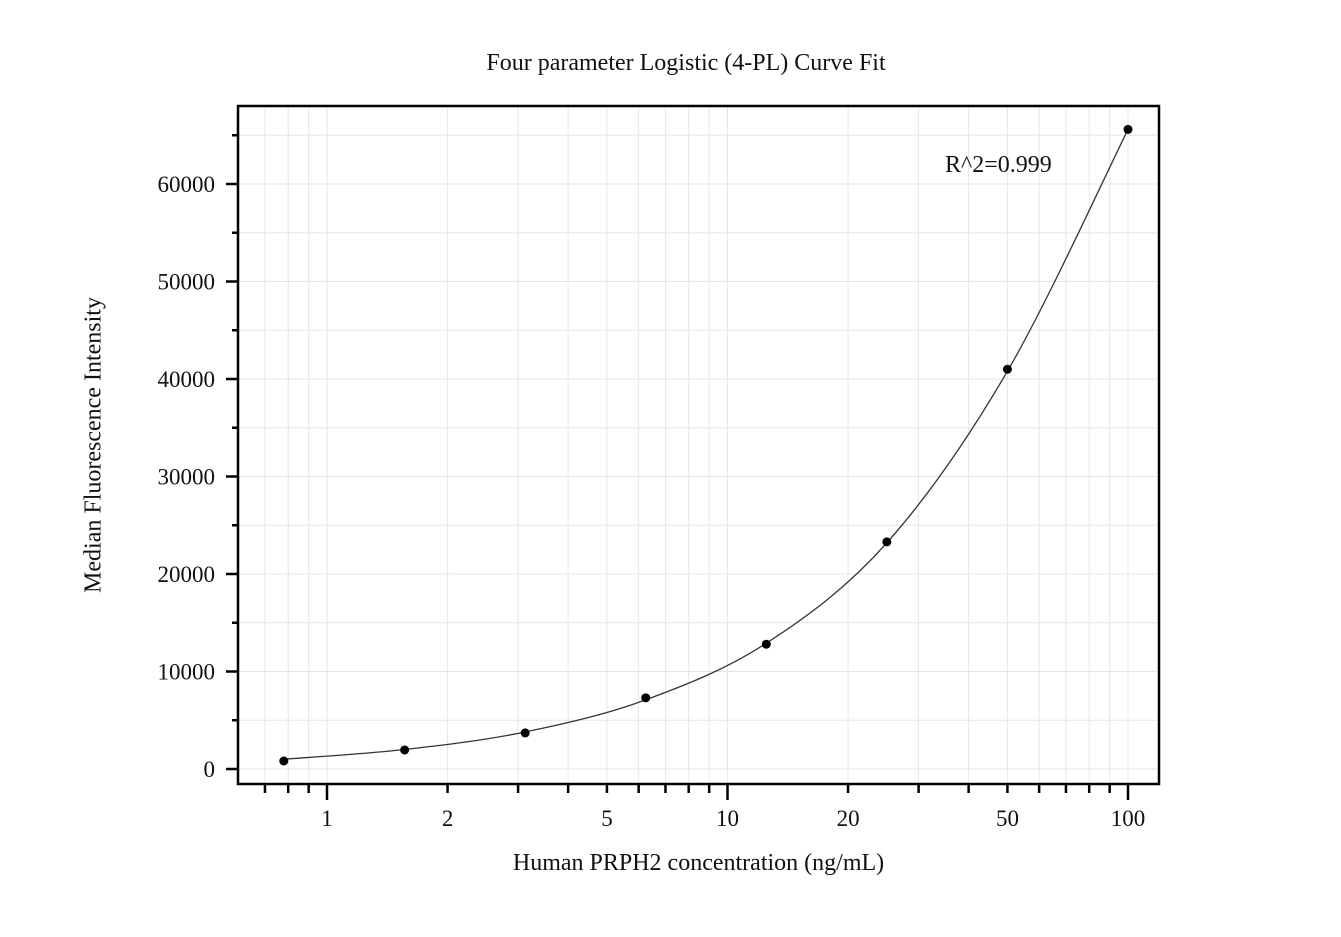  I want to click on x-axis-label: Human PRPH2 concentration (ng/mL), so click(698, 863).